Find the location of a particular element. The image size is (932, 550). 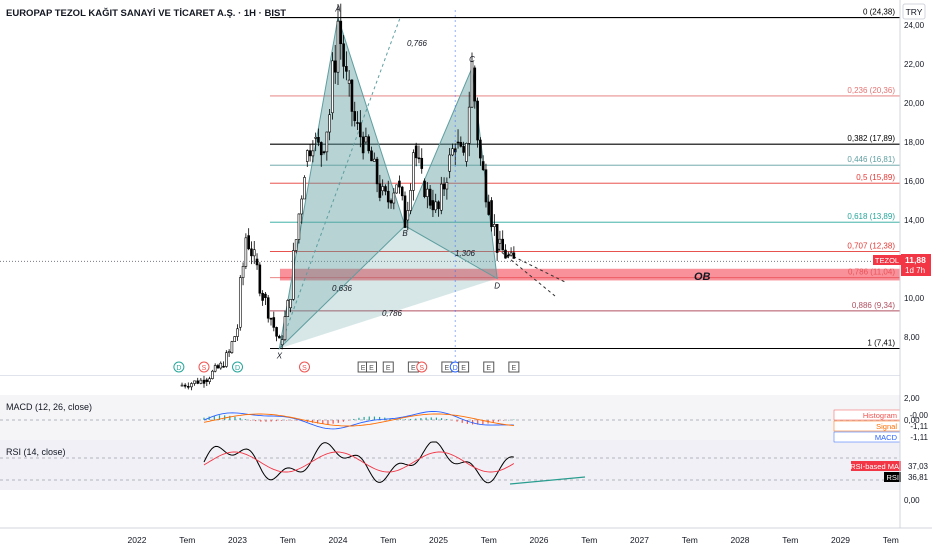

time-axis-tick: 2025 is located at coordinates (438, 540).